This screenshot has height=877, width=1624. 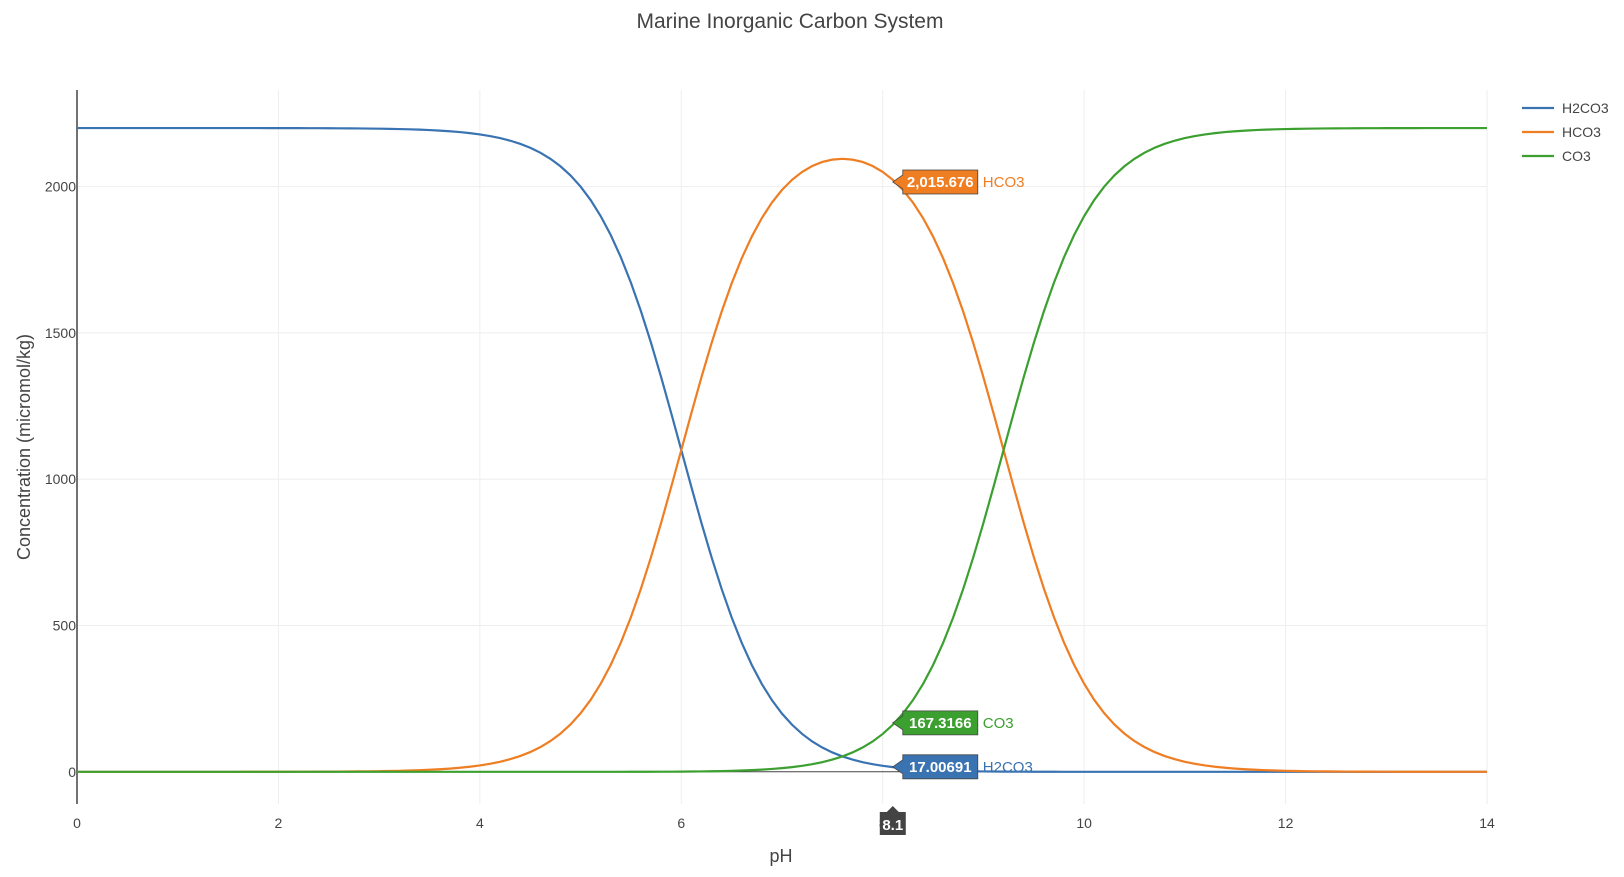 What do you see at coordinates (956, 502) in the screenshot?
I see `hover-tooltips: 8.1 2,015.676 HCO3 167.3166 CO3 17.00691 H2CO3` at bounding box center [956, 502].